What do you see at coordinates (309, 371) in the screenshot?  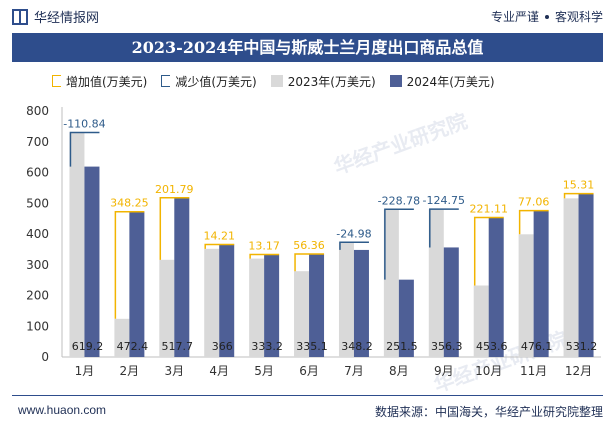 I see `x-tick-label: 6月` at bounding box center [309, 371].